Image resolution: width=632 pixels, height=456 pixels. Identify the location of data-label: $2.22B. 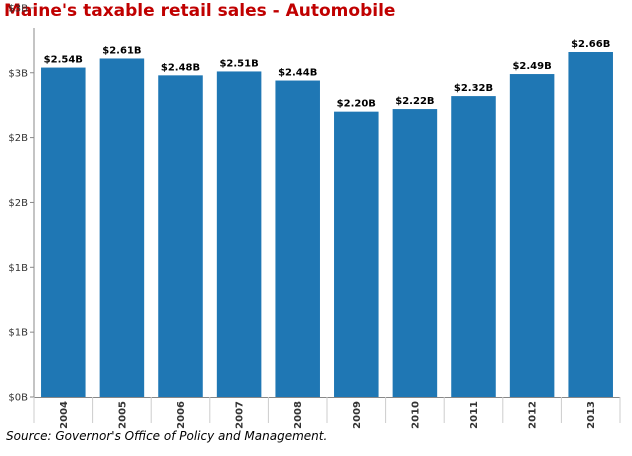
(414, 101).